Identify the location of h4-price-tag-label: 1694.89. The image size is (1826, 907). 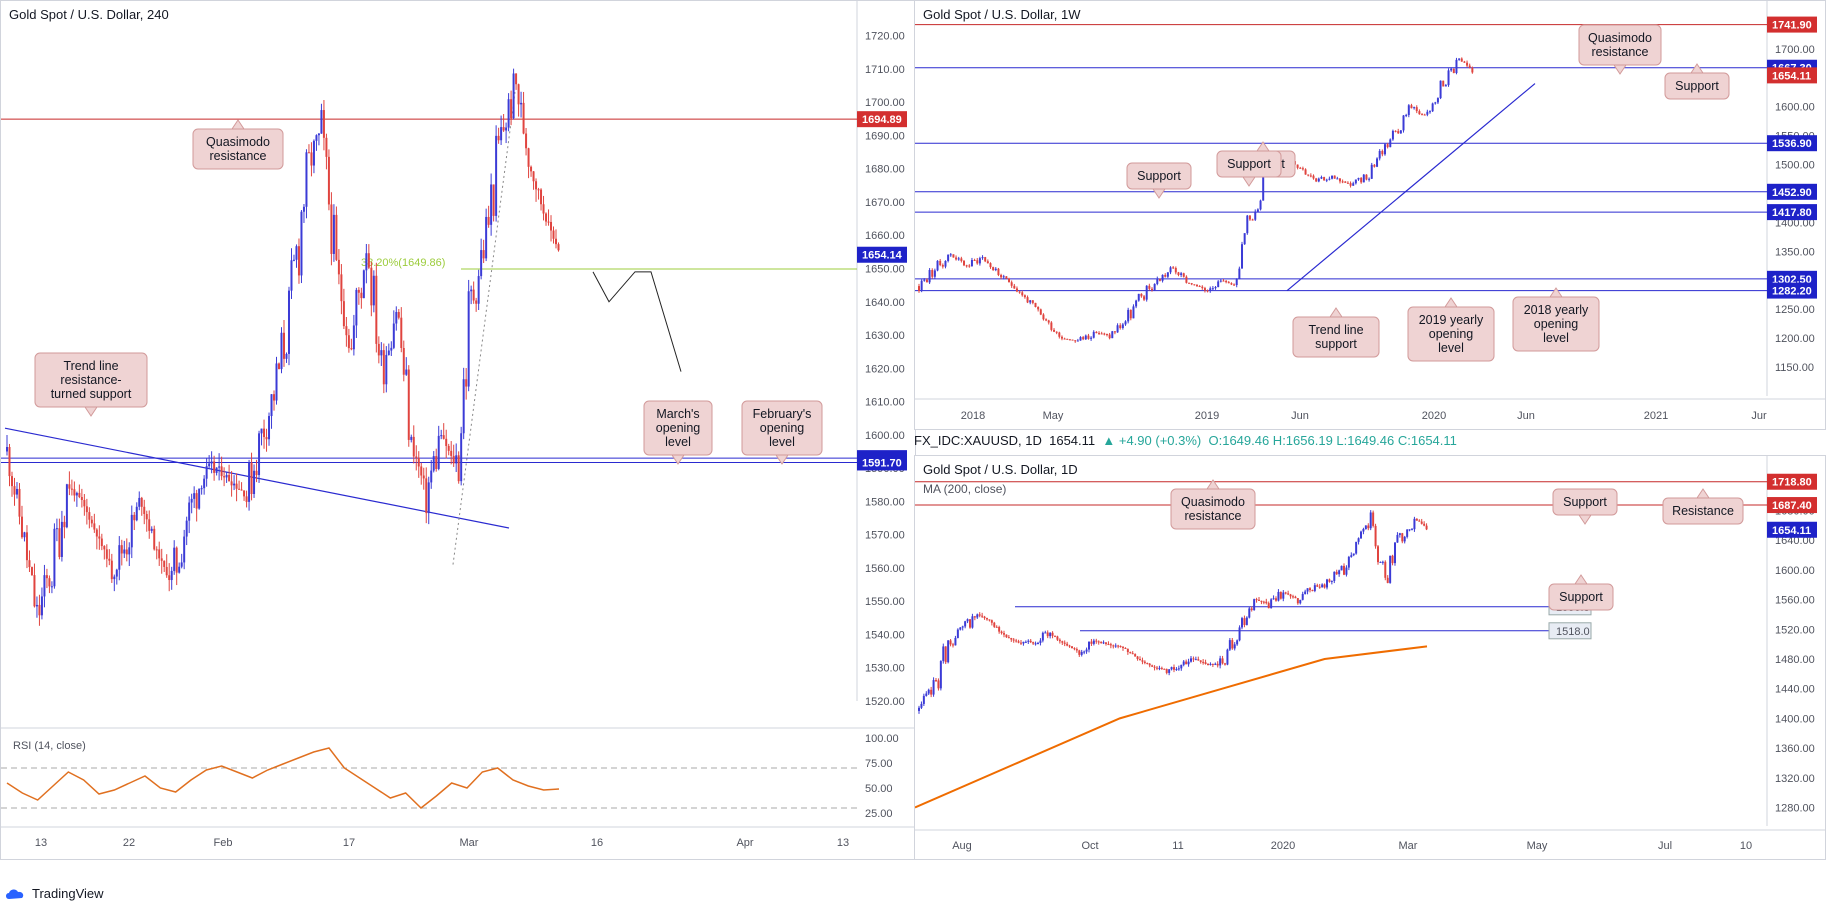
(882, 120).